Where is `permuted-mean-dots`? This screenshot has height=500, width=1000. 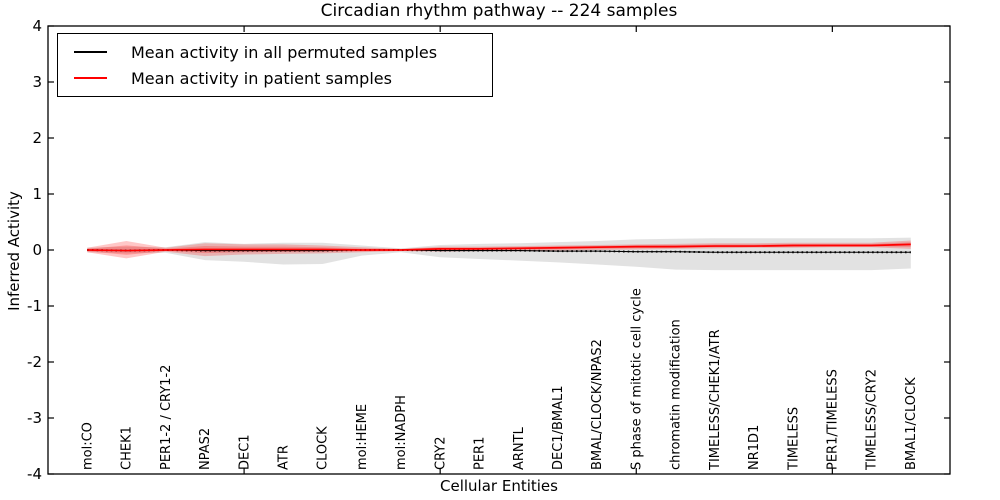 permuted-mean-dots is located at coordinates (499, 251).